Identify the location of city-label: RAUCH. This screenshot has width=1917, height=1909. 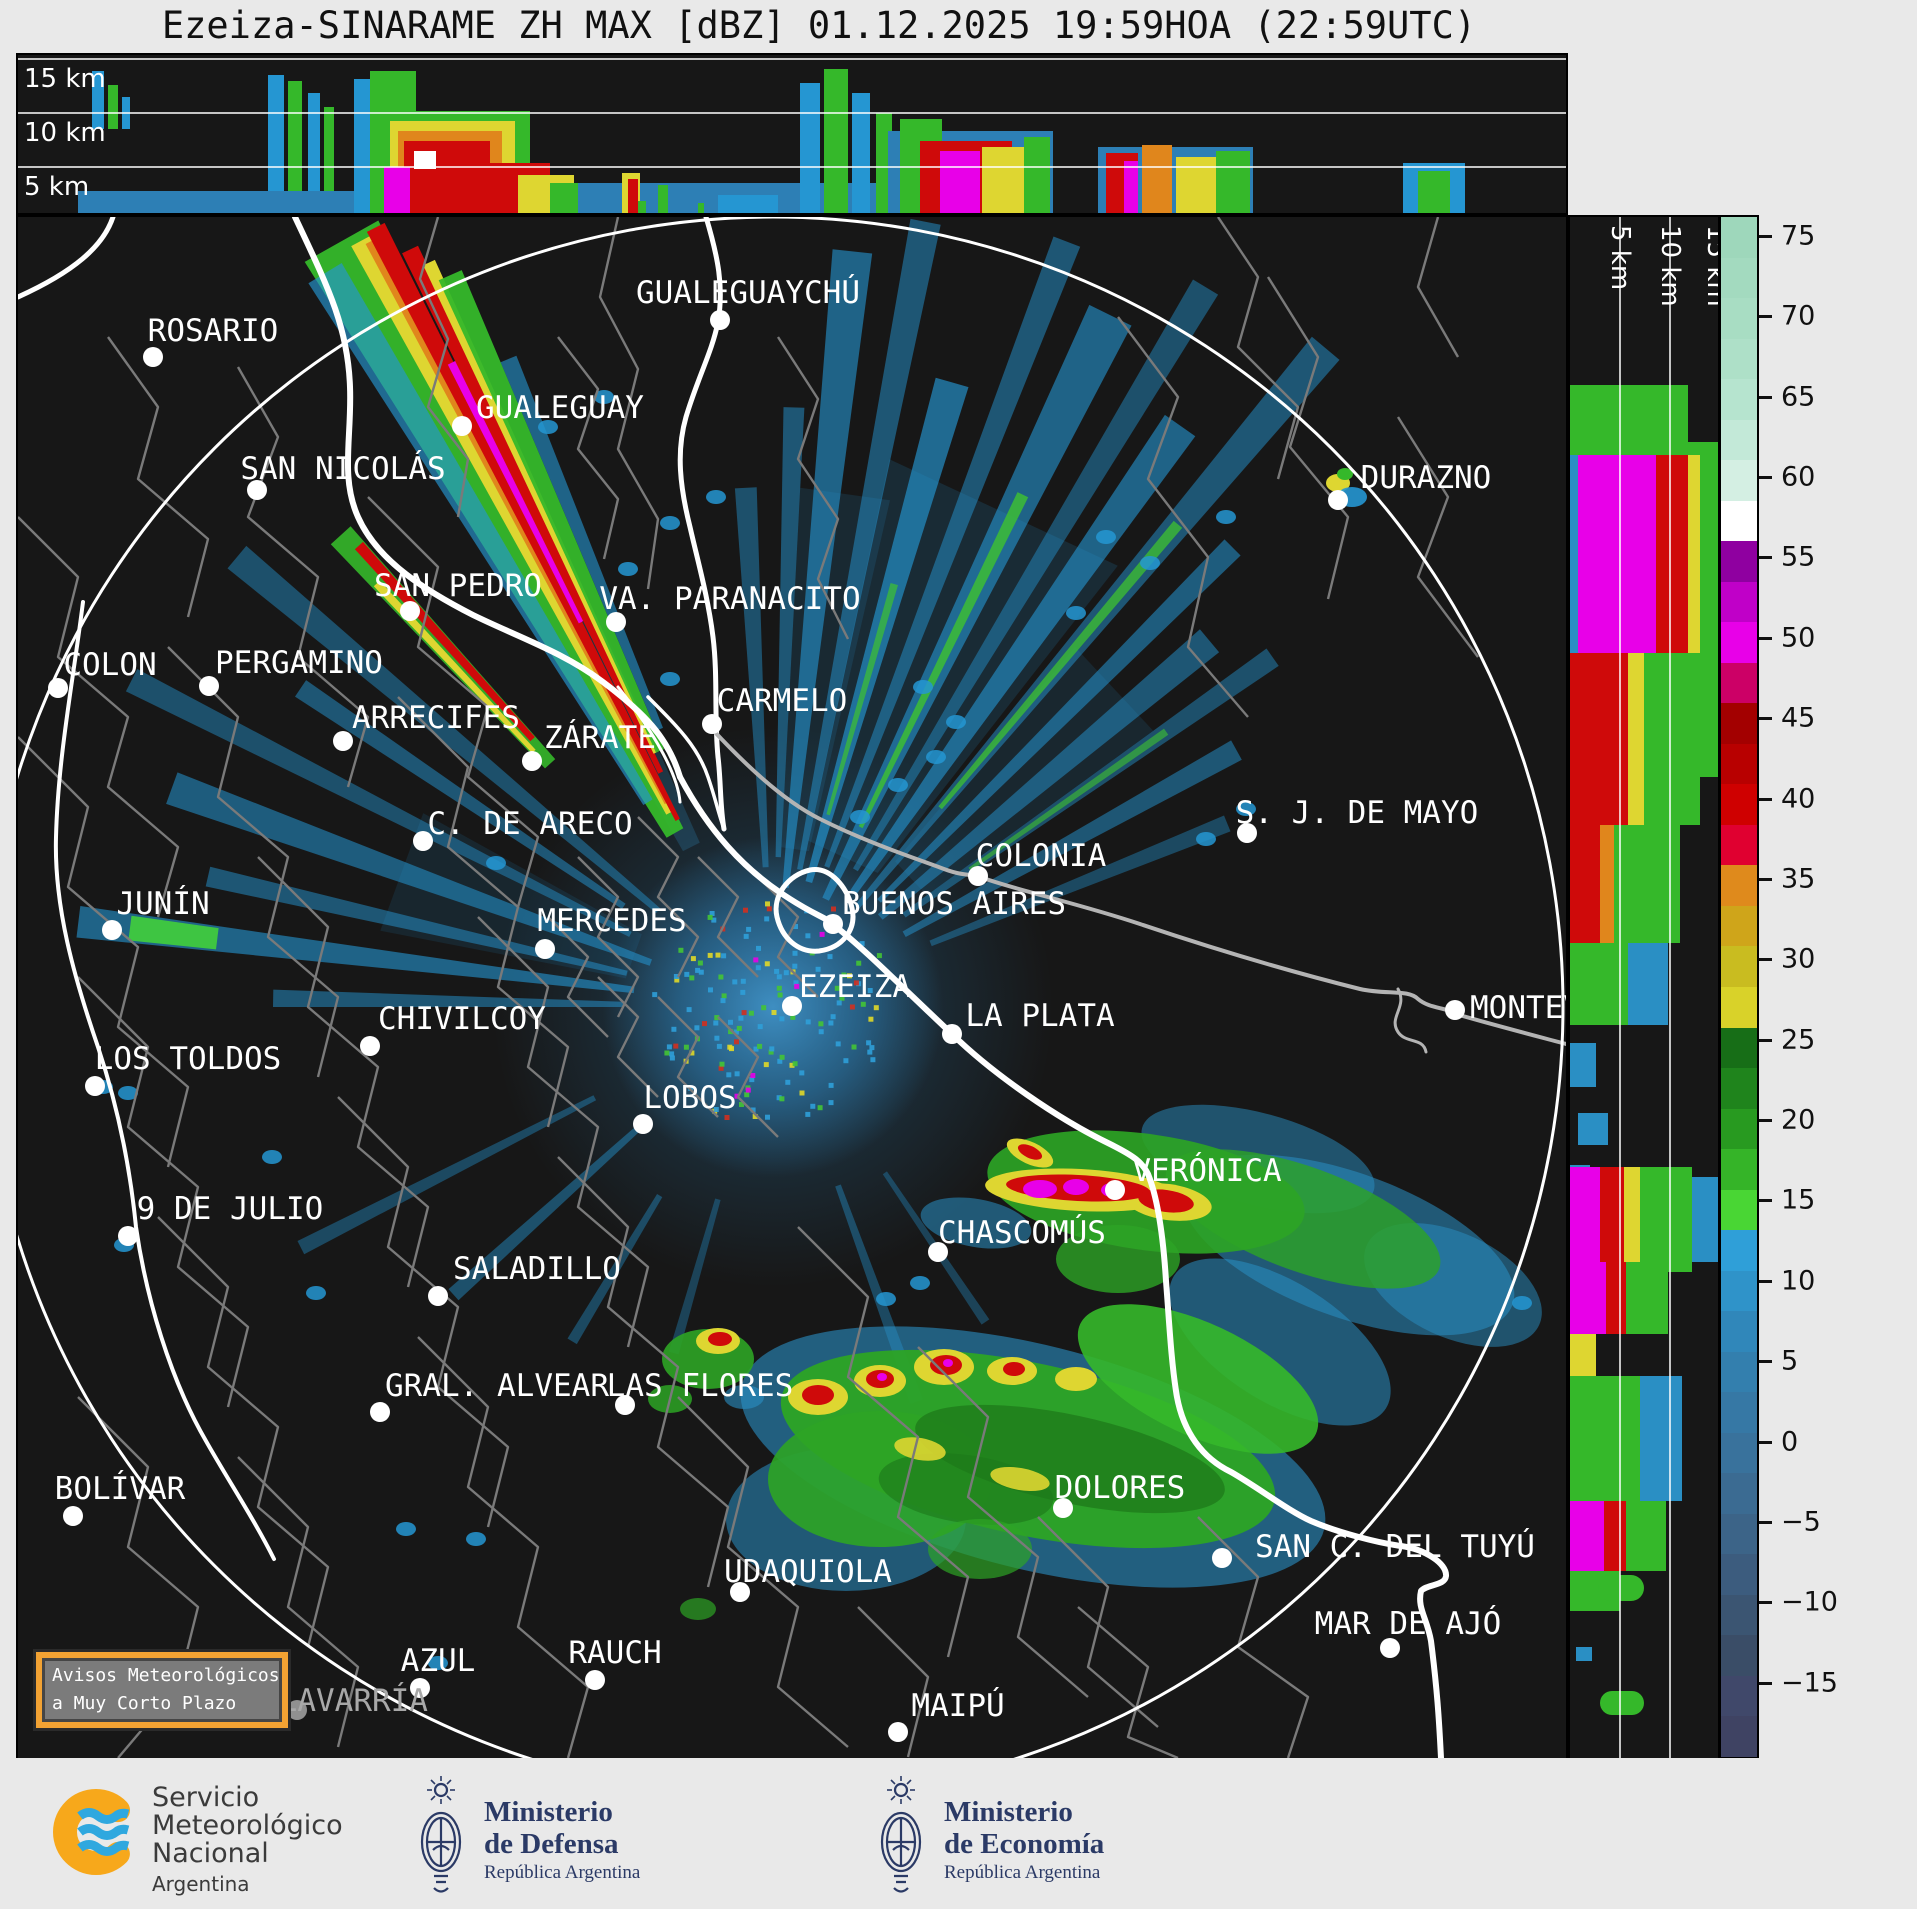
(614, 1653).